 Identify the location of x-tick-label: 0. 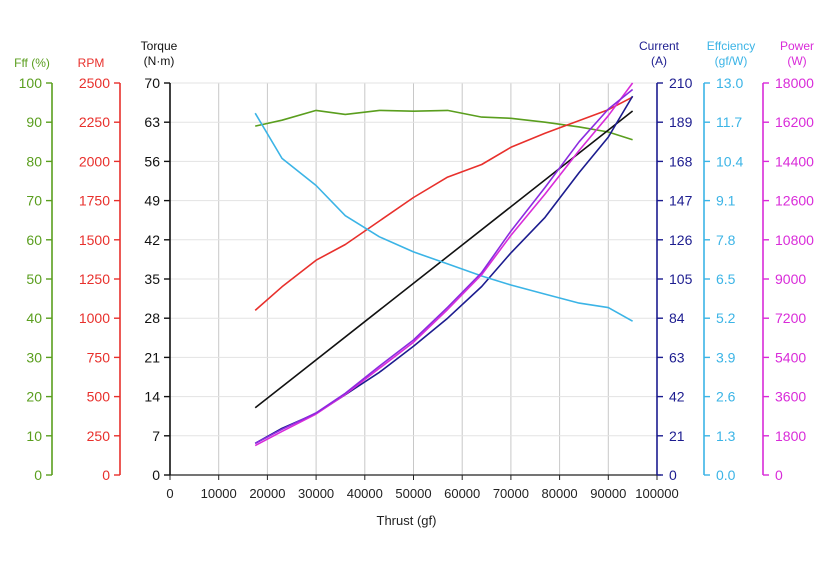
(169, 493).